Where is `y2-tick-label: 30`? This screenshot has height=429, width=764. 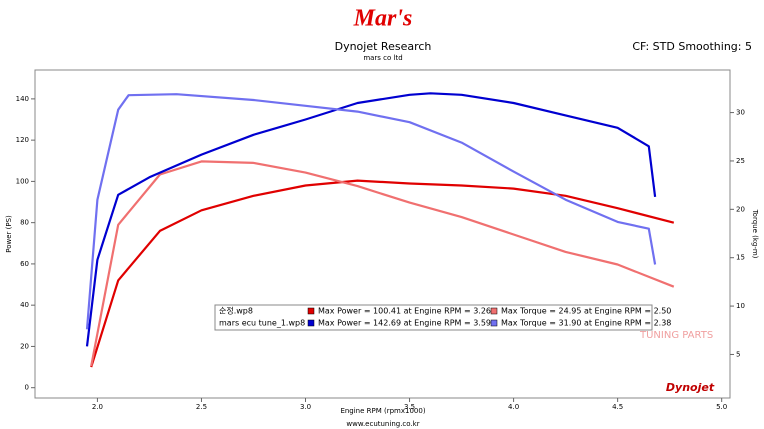 y2-tick-label: 30 is located at coordinates (740, 113).